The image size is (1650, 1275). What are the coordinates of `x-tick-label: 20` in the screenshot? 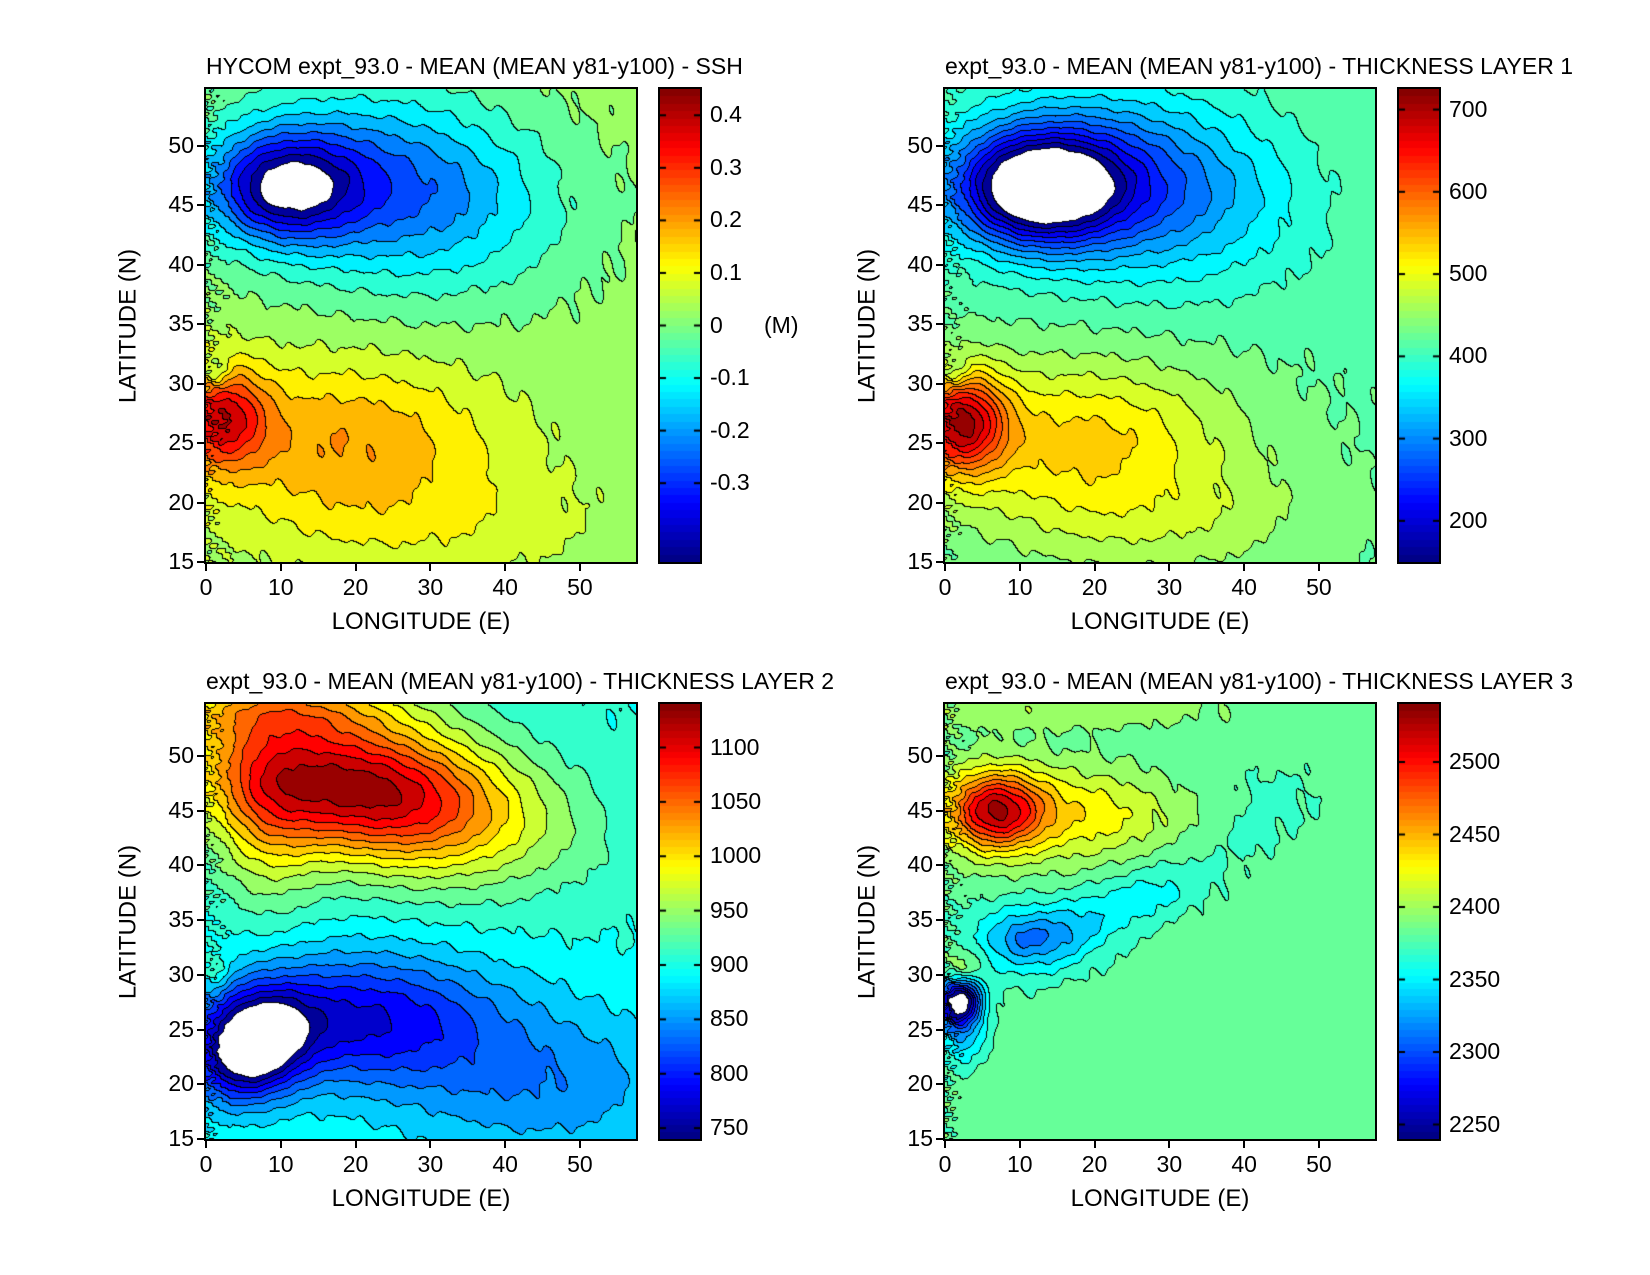 It's located at (1094, 1164).